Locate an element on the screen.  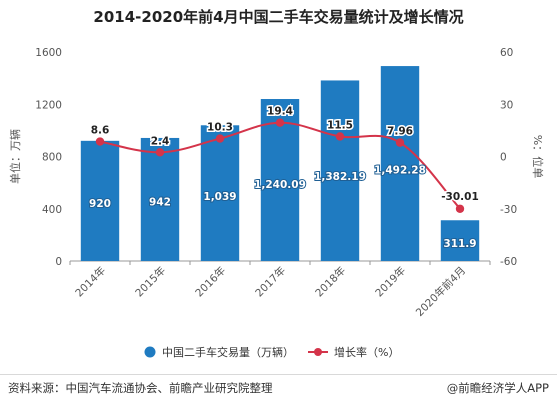
y-axis-left: 0 400 800 1200 1600 单位：万辆 is located at coordinates (35, 157).